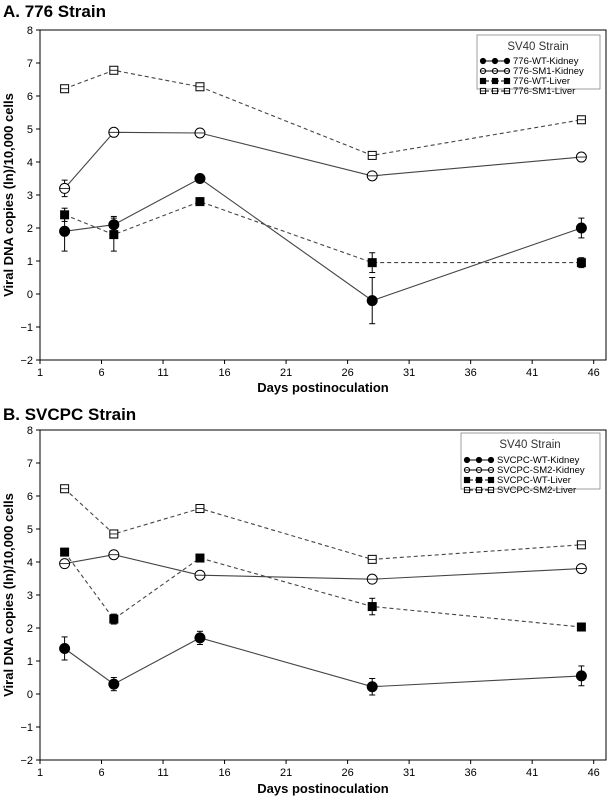 The image size is (614, 800). What do you see at coordinates (30, 64) in the screenshot?
I see `y-tick-label: 7` at bounding box center [30, 64].